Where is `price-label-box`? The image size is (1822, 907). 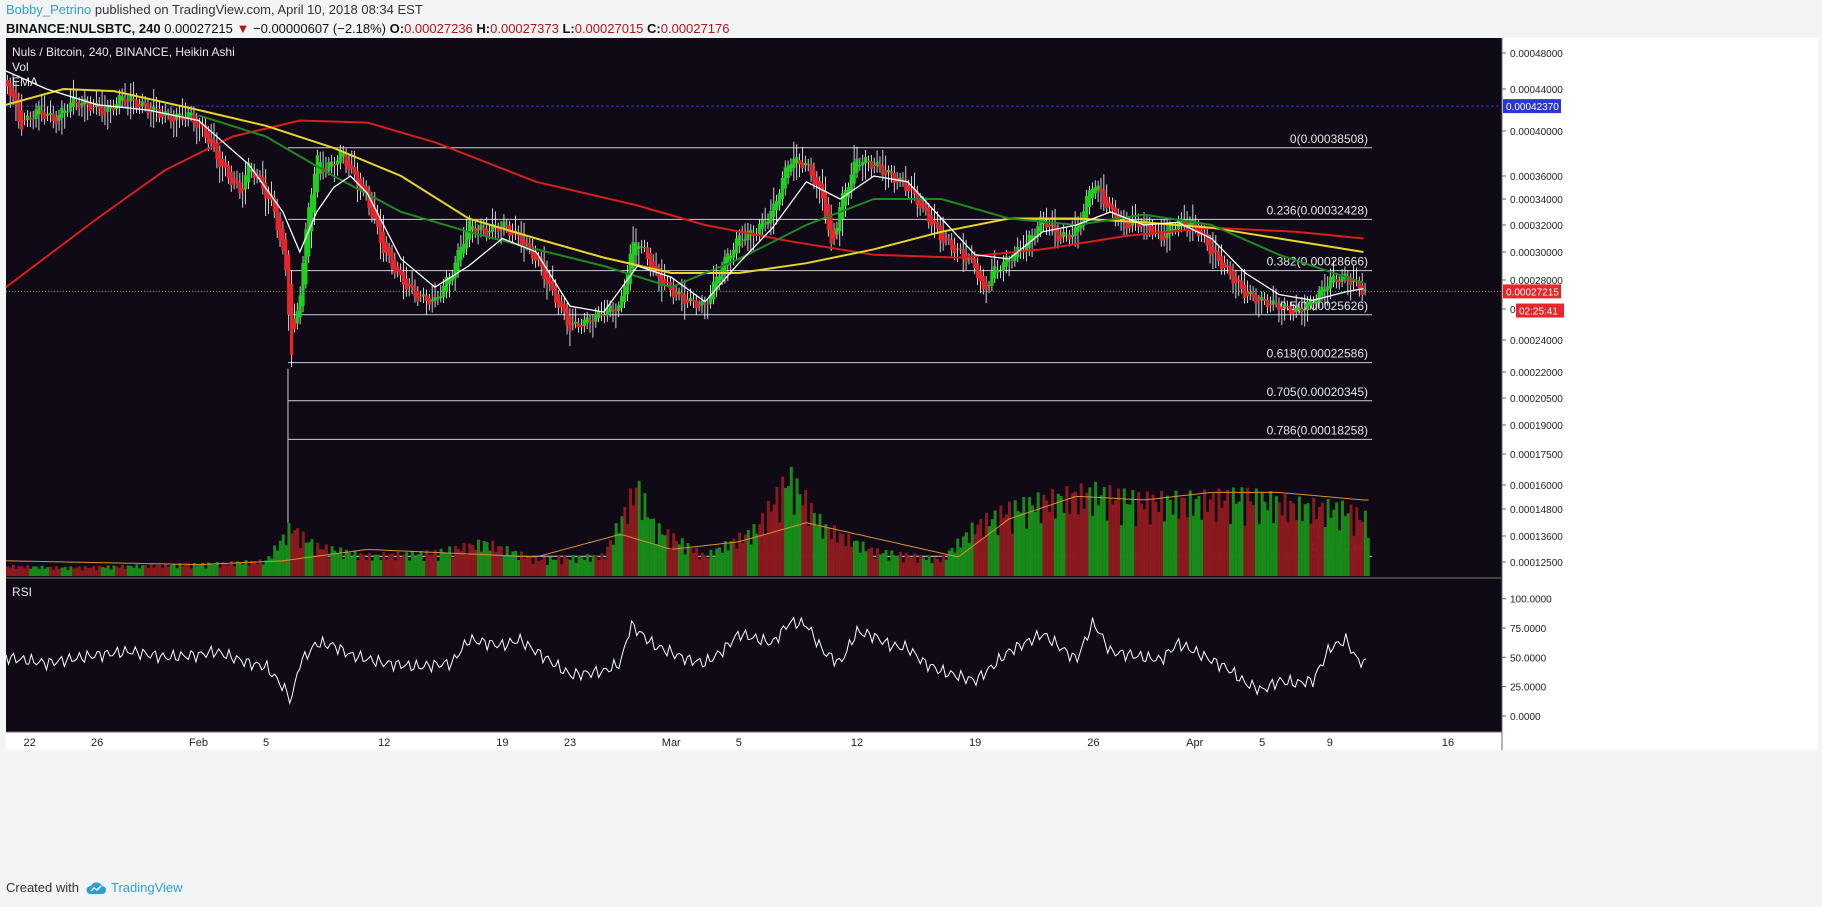 price-label-box is located at coordinates (1532, 291).